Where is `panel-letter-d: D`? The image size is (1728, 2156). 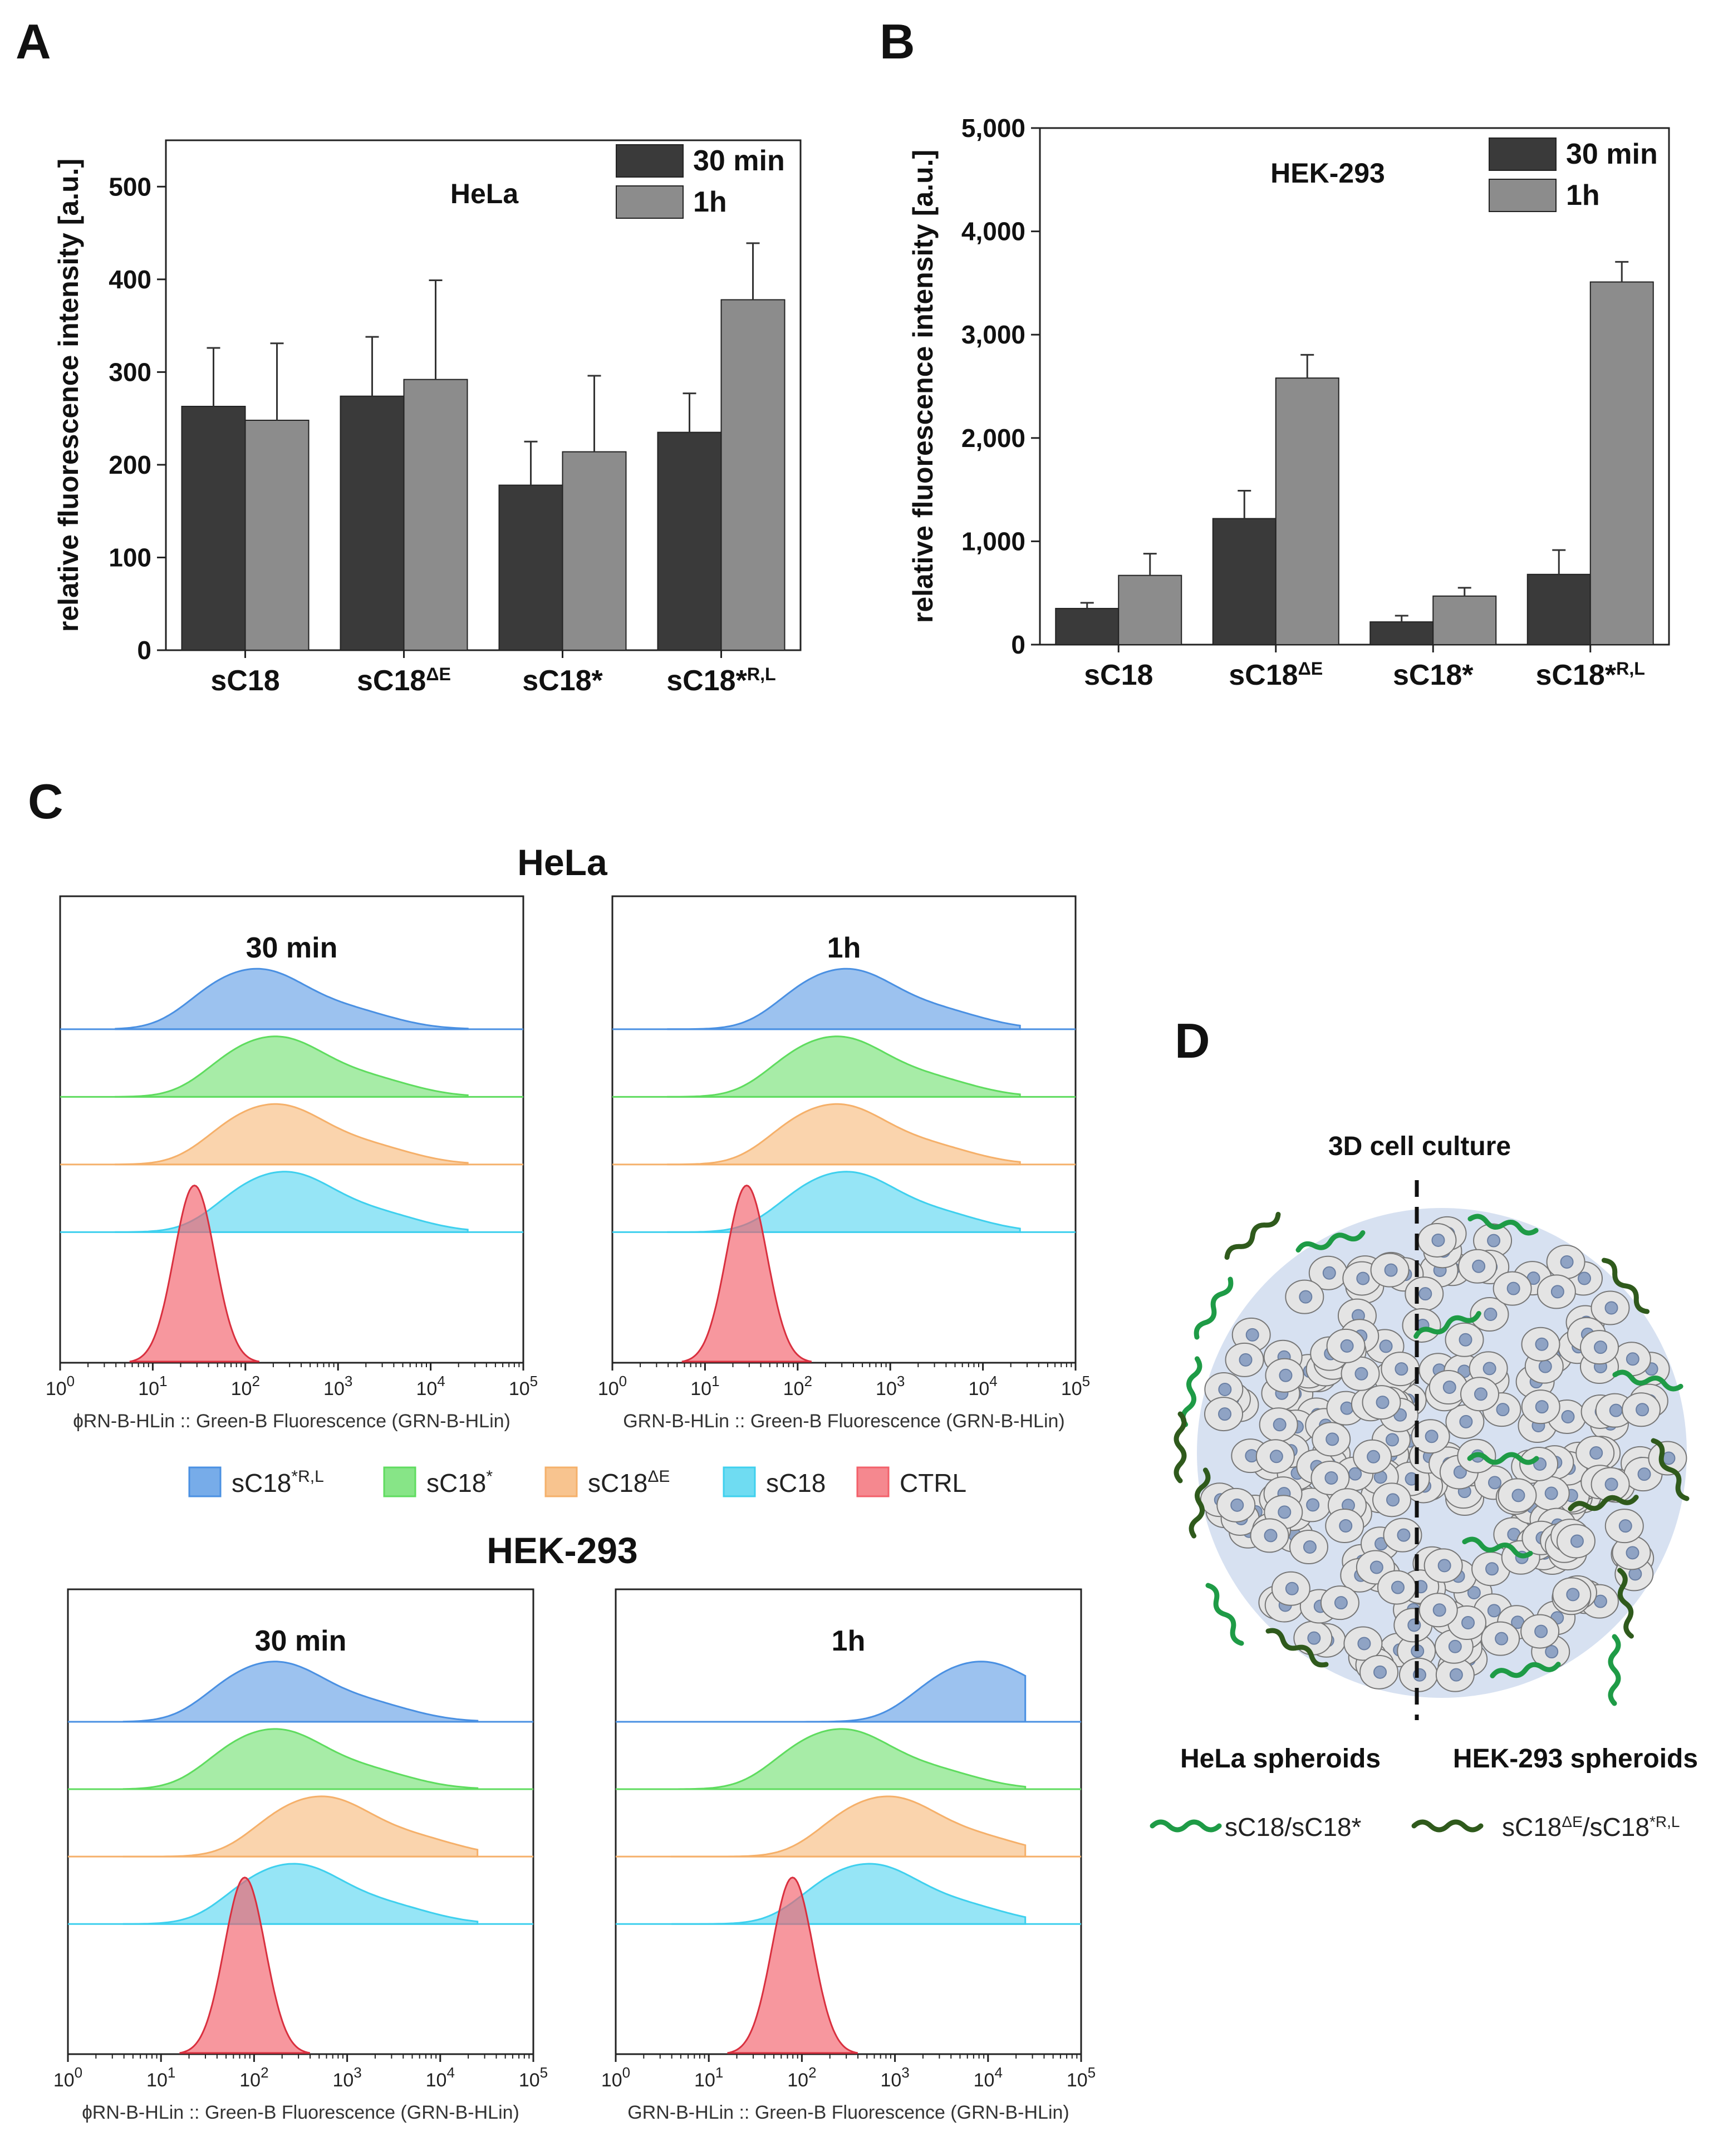
panel-letter-d: D is located at coordinates (1193, 1040).